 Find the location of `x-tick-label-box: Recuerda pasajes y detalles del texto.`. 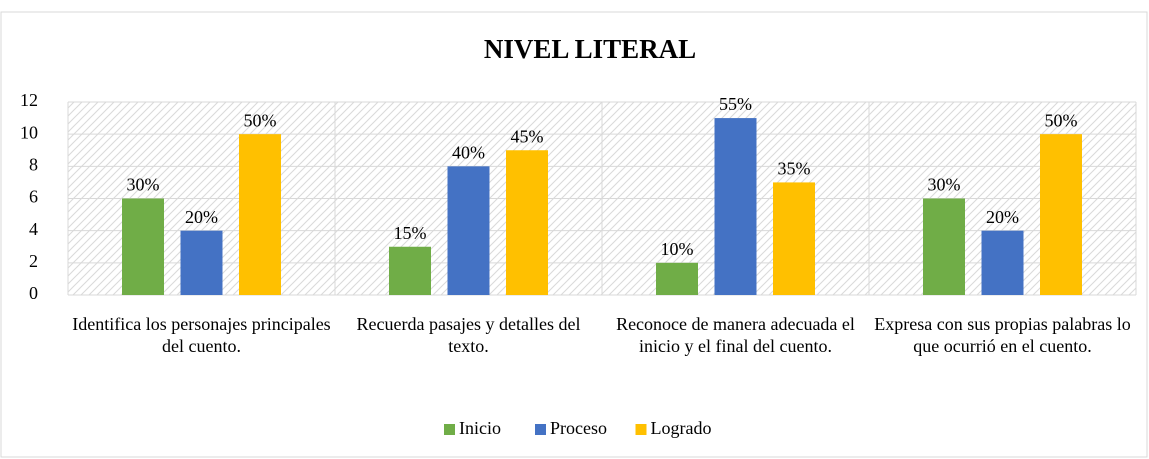

x-tick-label-box: Recuerda pasajes y detalles del texto. is located at coordinates (468, 335).